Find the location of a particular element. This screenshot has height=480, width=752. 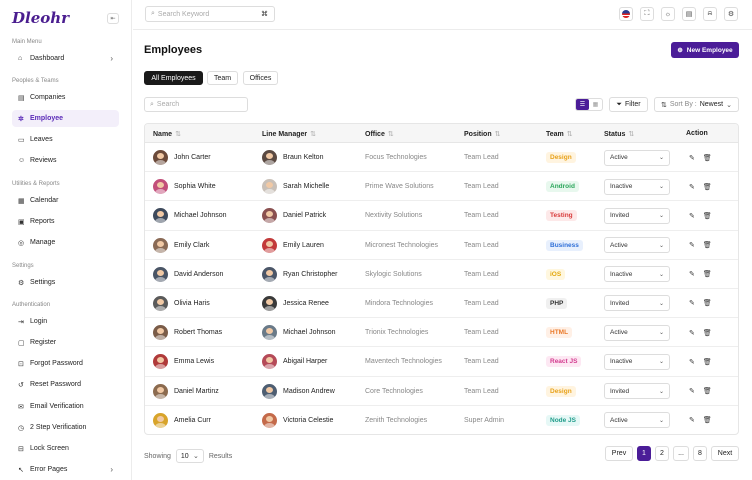

column-office: Office ⇅ is located at coordinates (379, 134).